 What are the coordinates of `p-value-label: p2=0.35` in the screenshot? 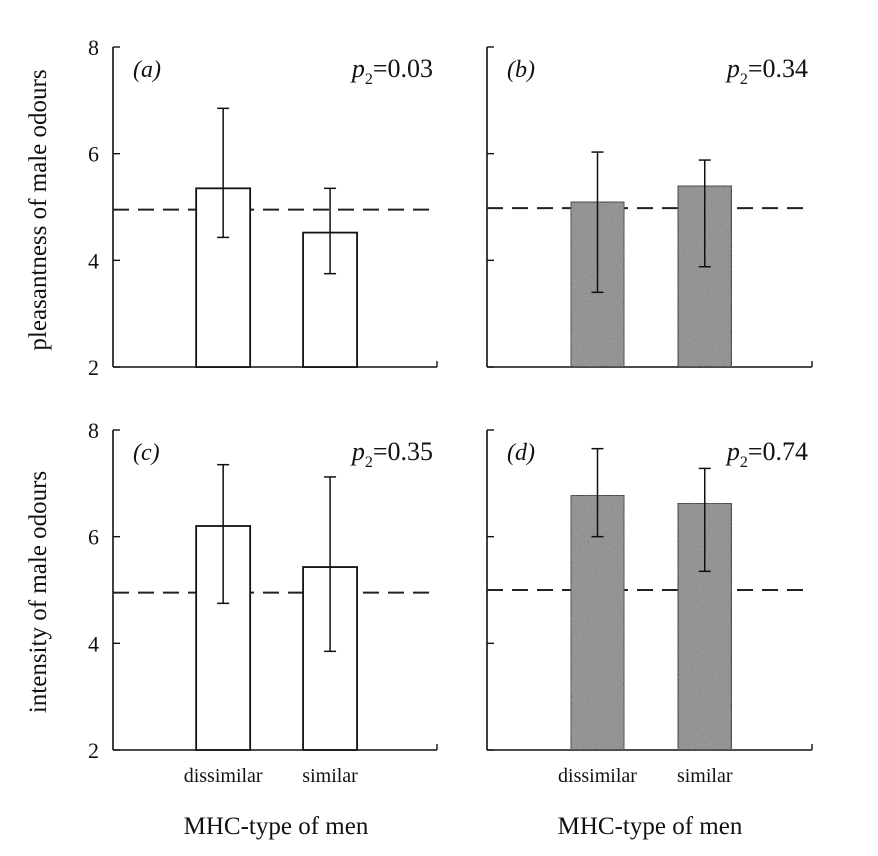 It's located at (391, 454).